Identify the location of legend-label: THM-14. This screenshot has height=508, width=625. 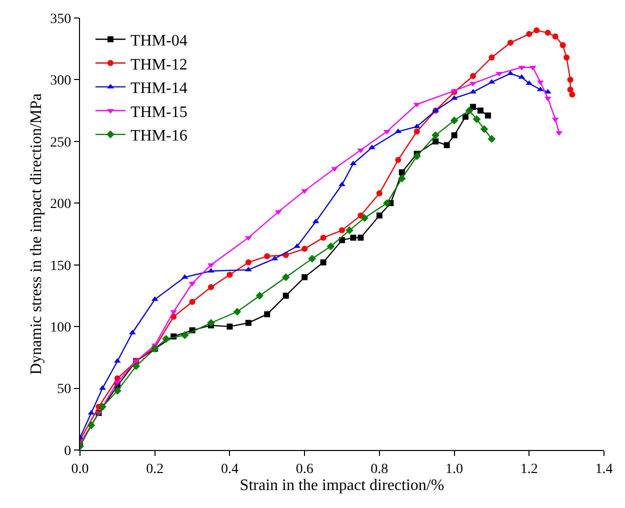
(159, 89).